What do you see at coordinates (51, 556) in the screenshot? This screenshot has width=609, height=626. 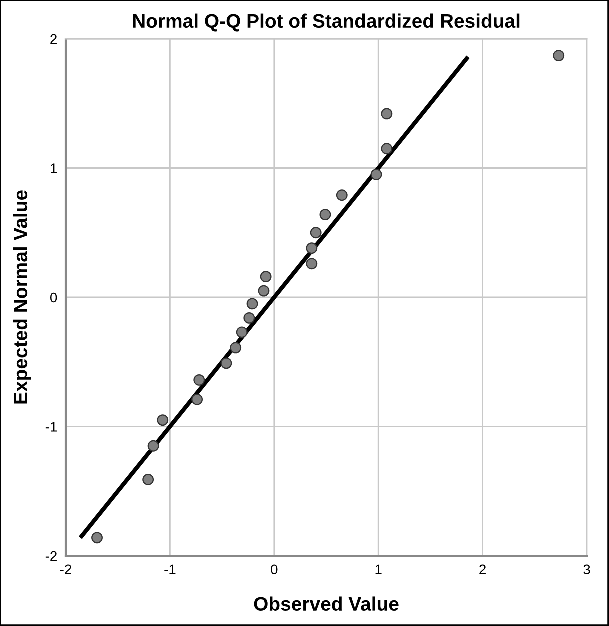 I see `y-tick-label: -2` at bounding box center [51, 556].